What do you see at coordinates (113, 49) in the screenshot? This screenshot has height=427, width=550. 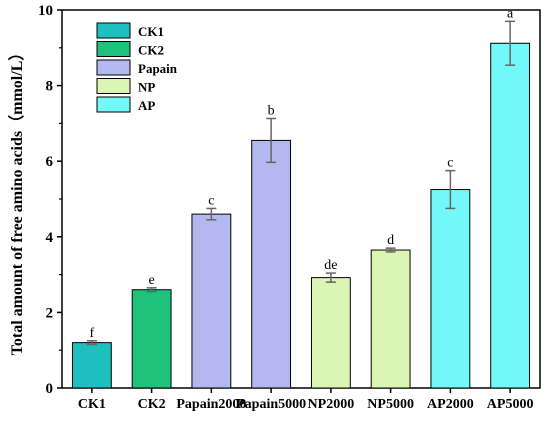 I see `legend-swatch-ck2` at bounding box center [113, 49].